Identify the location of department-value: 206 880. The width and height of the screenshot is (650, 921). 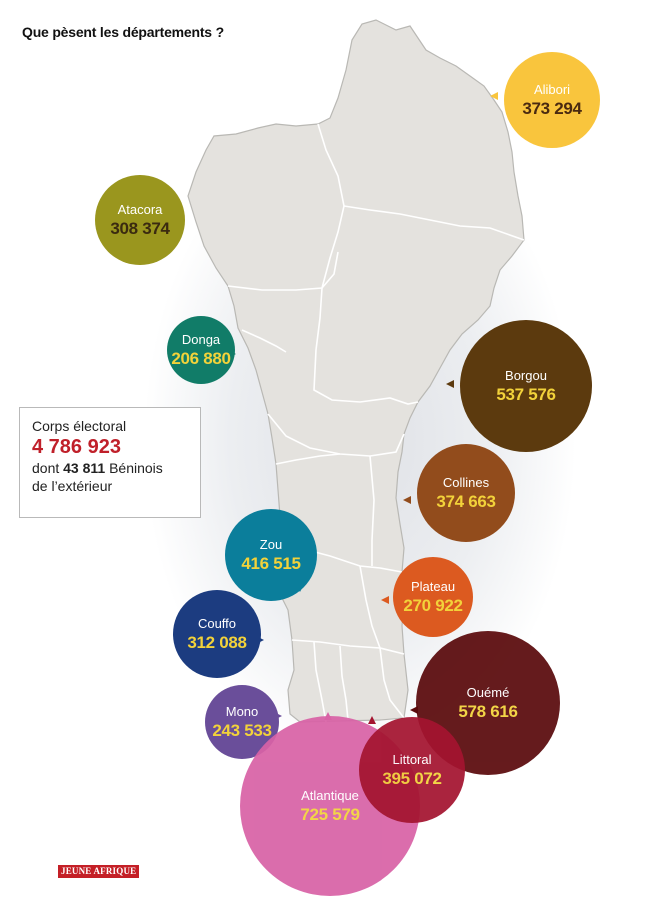
(201, 358).